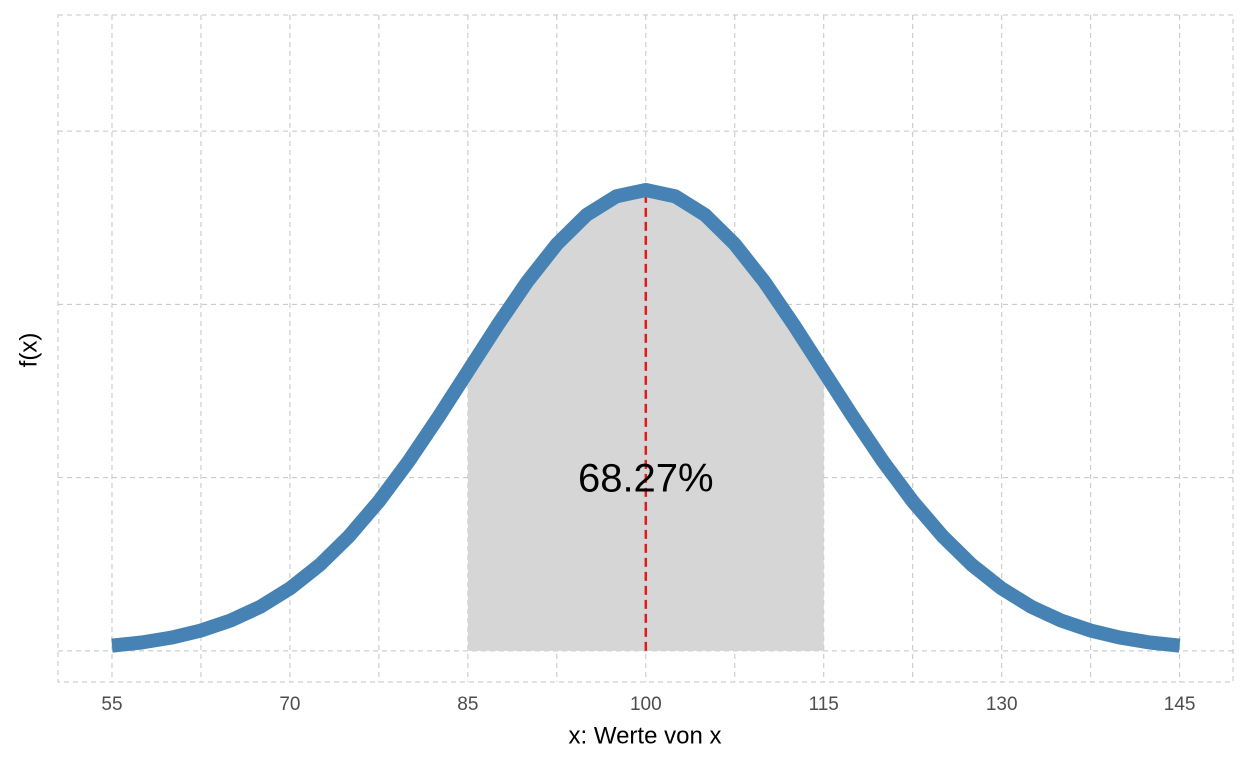 The width and height of the screenshot is (1248, 773). I want to click on x-tick-label: 55, so click(111, 704).